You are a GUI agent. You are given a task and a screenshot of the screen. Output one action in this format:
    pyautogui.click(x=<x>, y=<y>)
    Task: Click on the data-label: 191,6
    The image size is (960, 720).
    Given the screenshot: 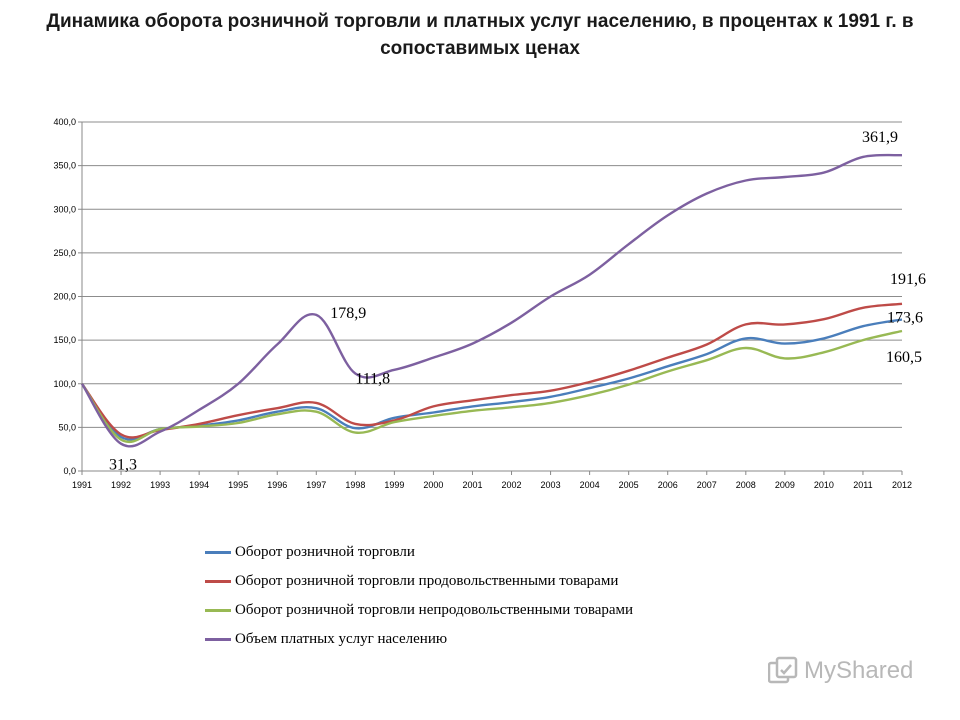 What is the action you would take?
    pyautogui.click(x=908, y=279)
    